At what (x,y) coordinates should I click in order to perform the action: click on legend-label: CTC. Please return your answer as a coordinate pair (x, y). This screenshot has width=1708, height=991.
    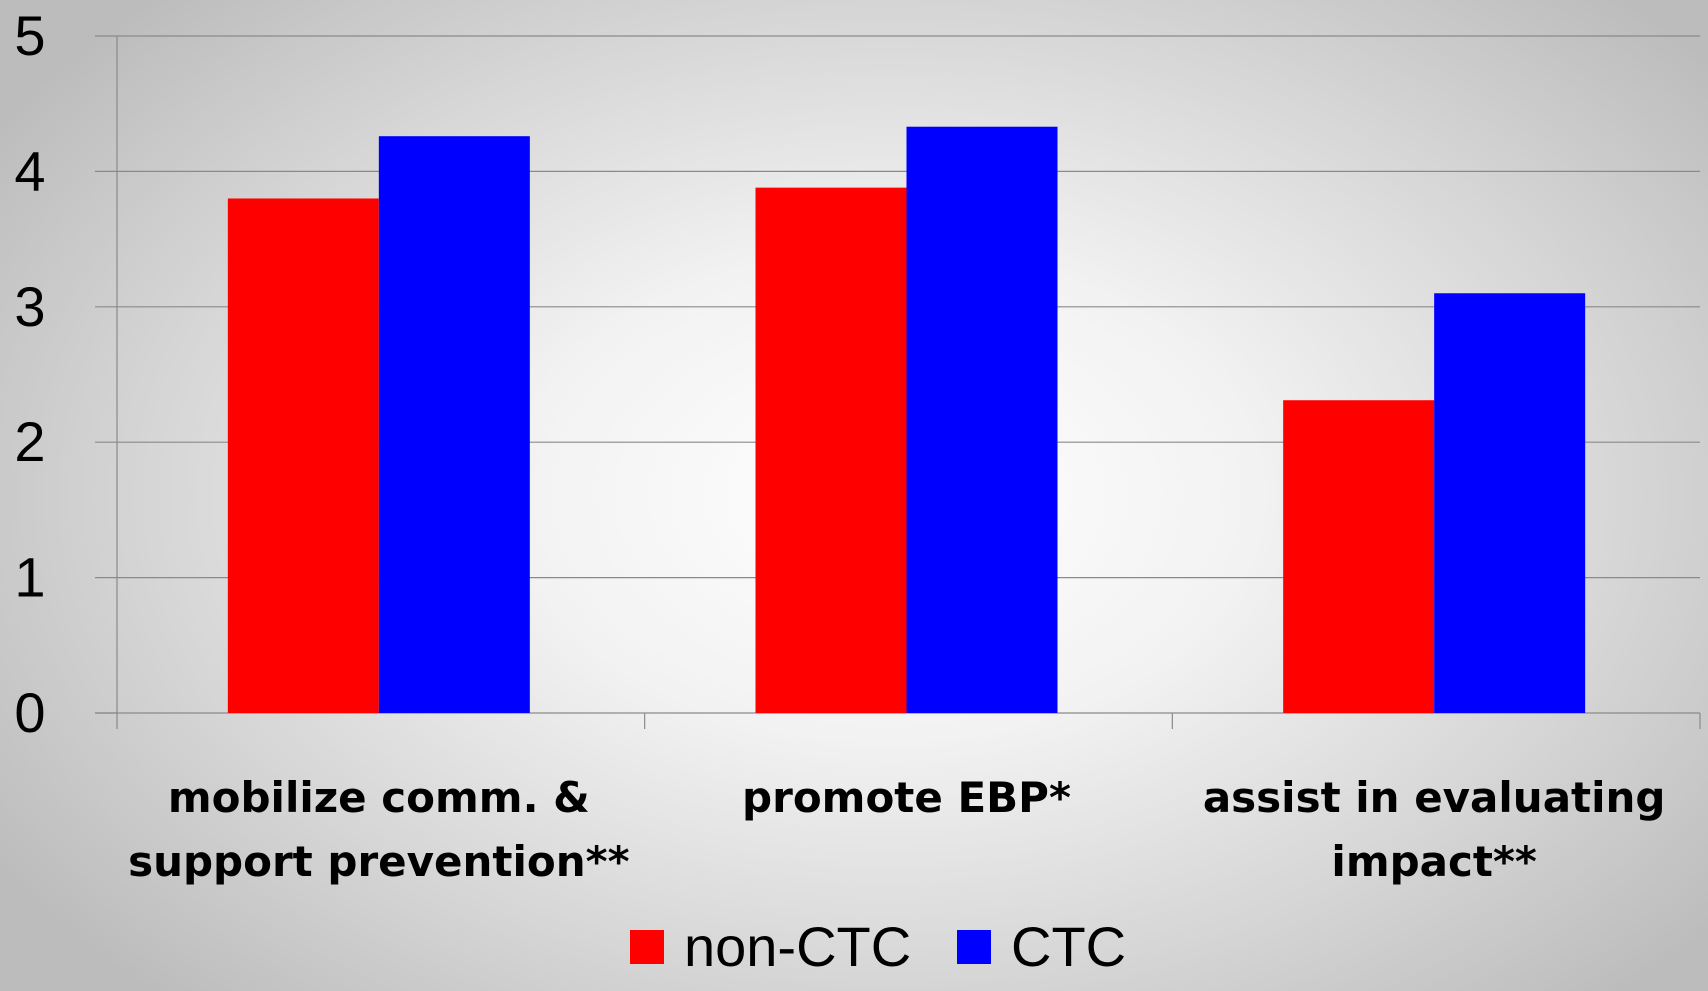
    Looking at the image, I should click on (1068, 946).